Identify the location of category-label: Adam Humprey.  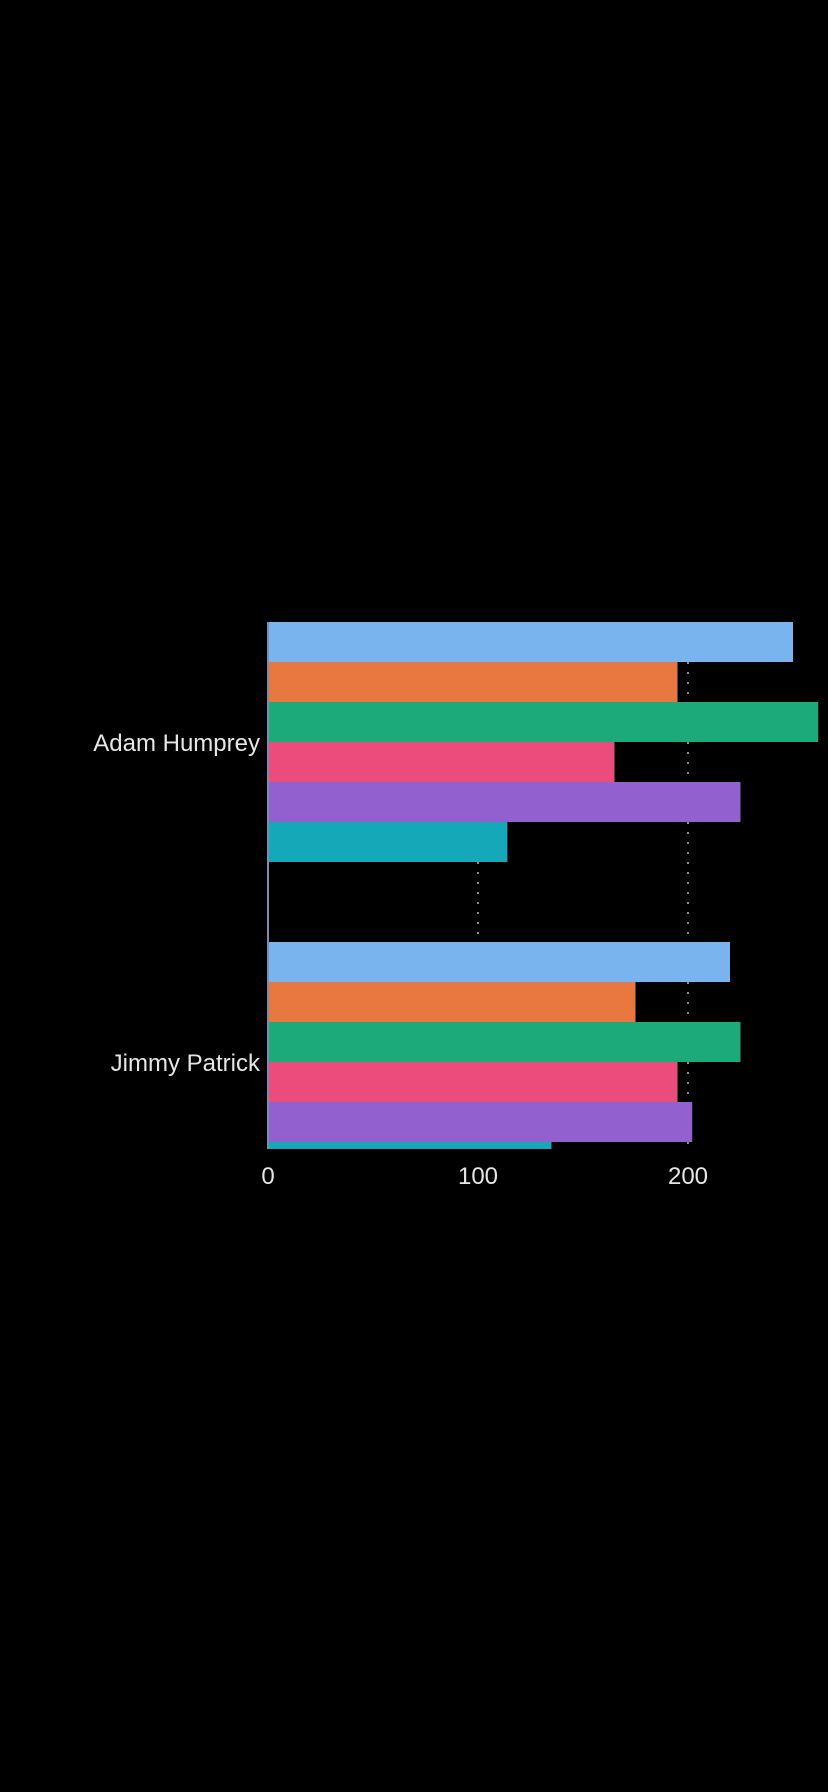
(176, 743).